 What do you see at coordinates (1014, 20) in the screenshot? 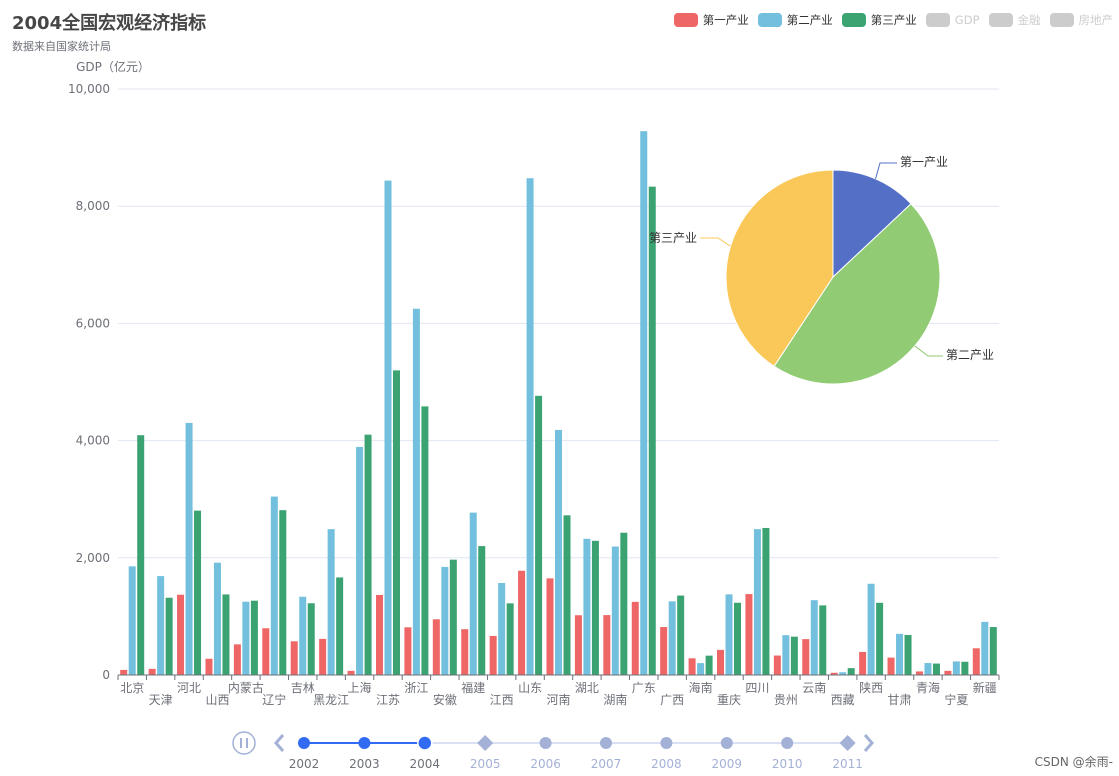
I see `legend-item: 金融` at bounding box center [1014, 20].